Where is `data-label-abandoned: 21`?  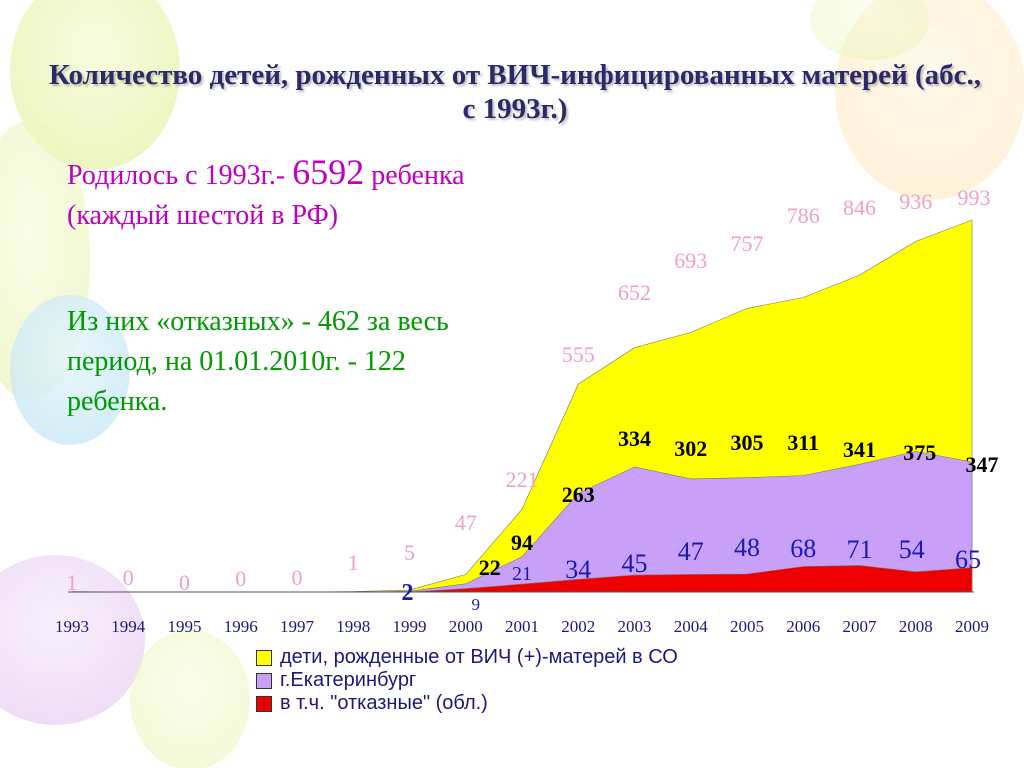 data-label-abandoned: 21 is located at coordinates (522, 574).